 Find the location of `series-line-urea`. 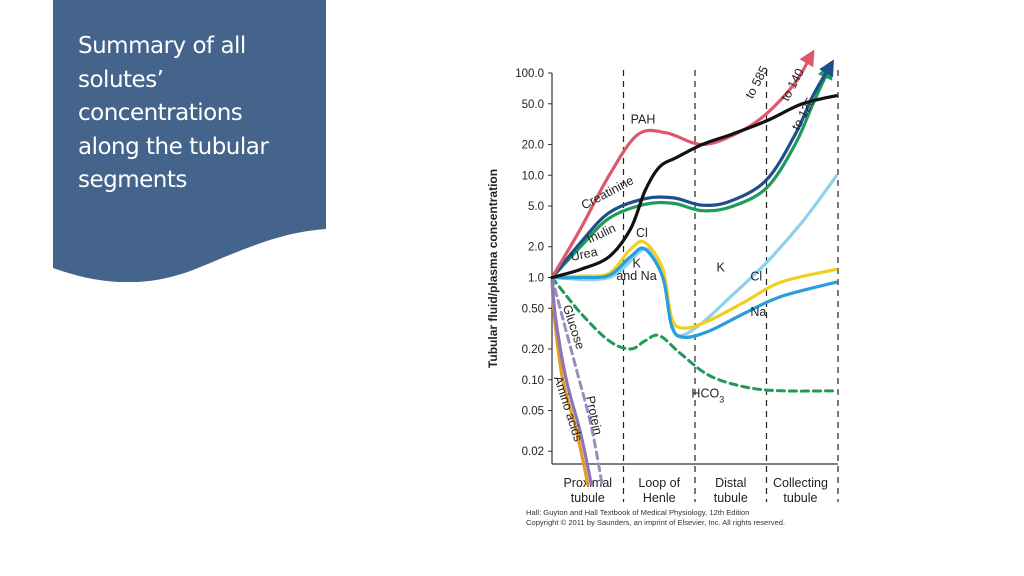

series-line-urea is located at coordinates (694, 187).